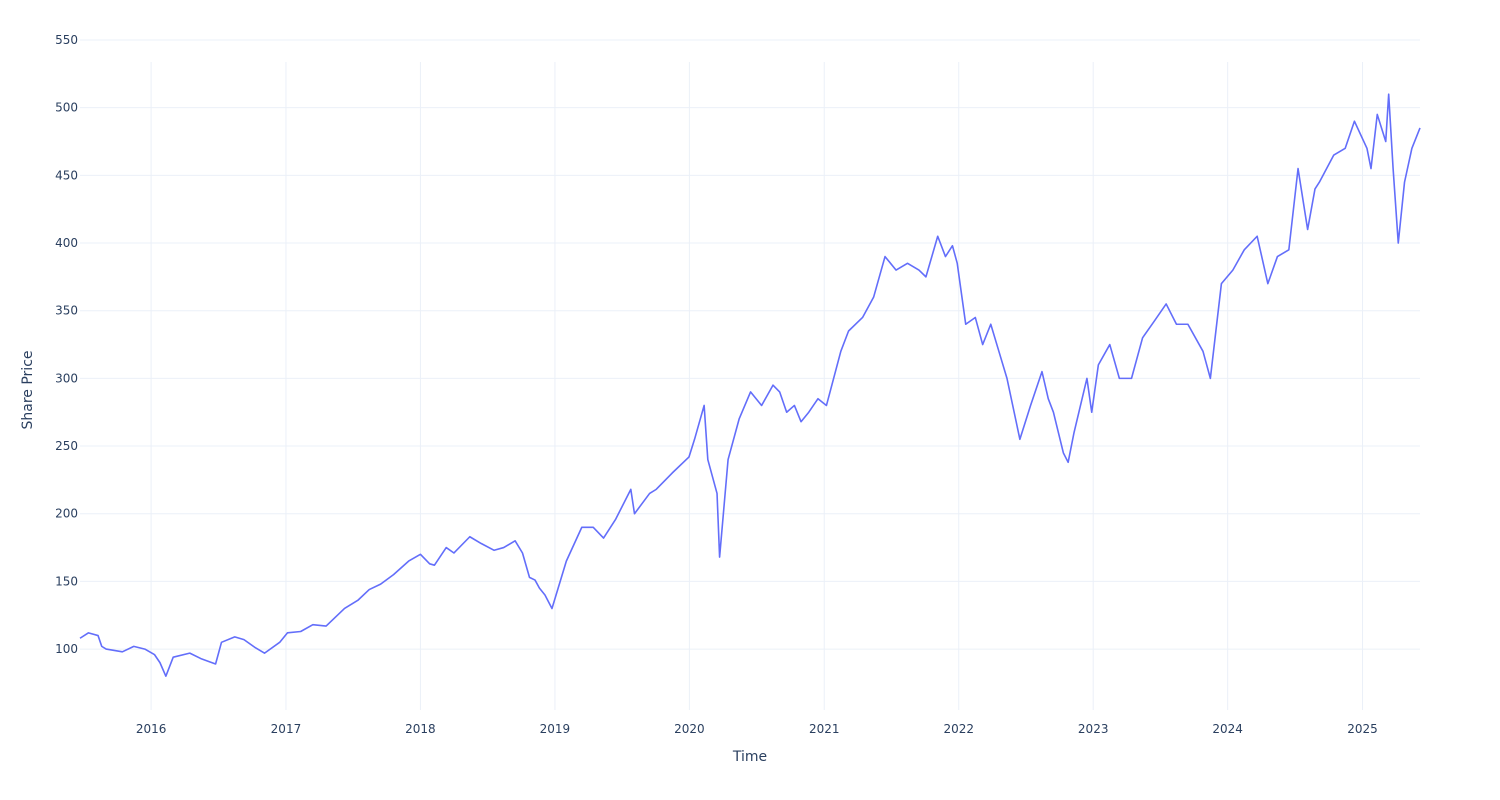 Image resolution: width=1500 pixels, height=800 pixels. Describe the element at coordinates (824, 729) in the screenshot. I see `x-tick-label: 2021` at that location.